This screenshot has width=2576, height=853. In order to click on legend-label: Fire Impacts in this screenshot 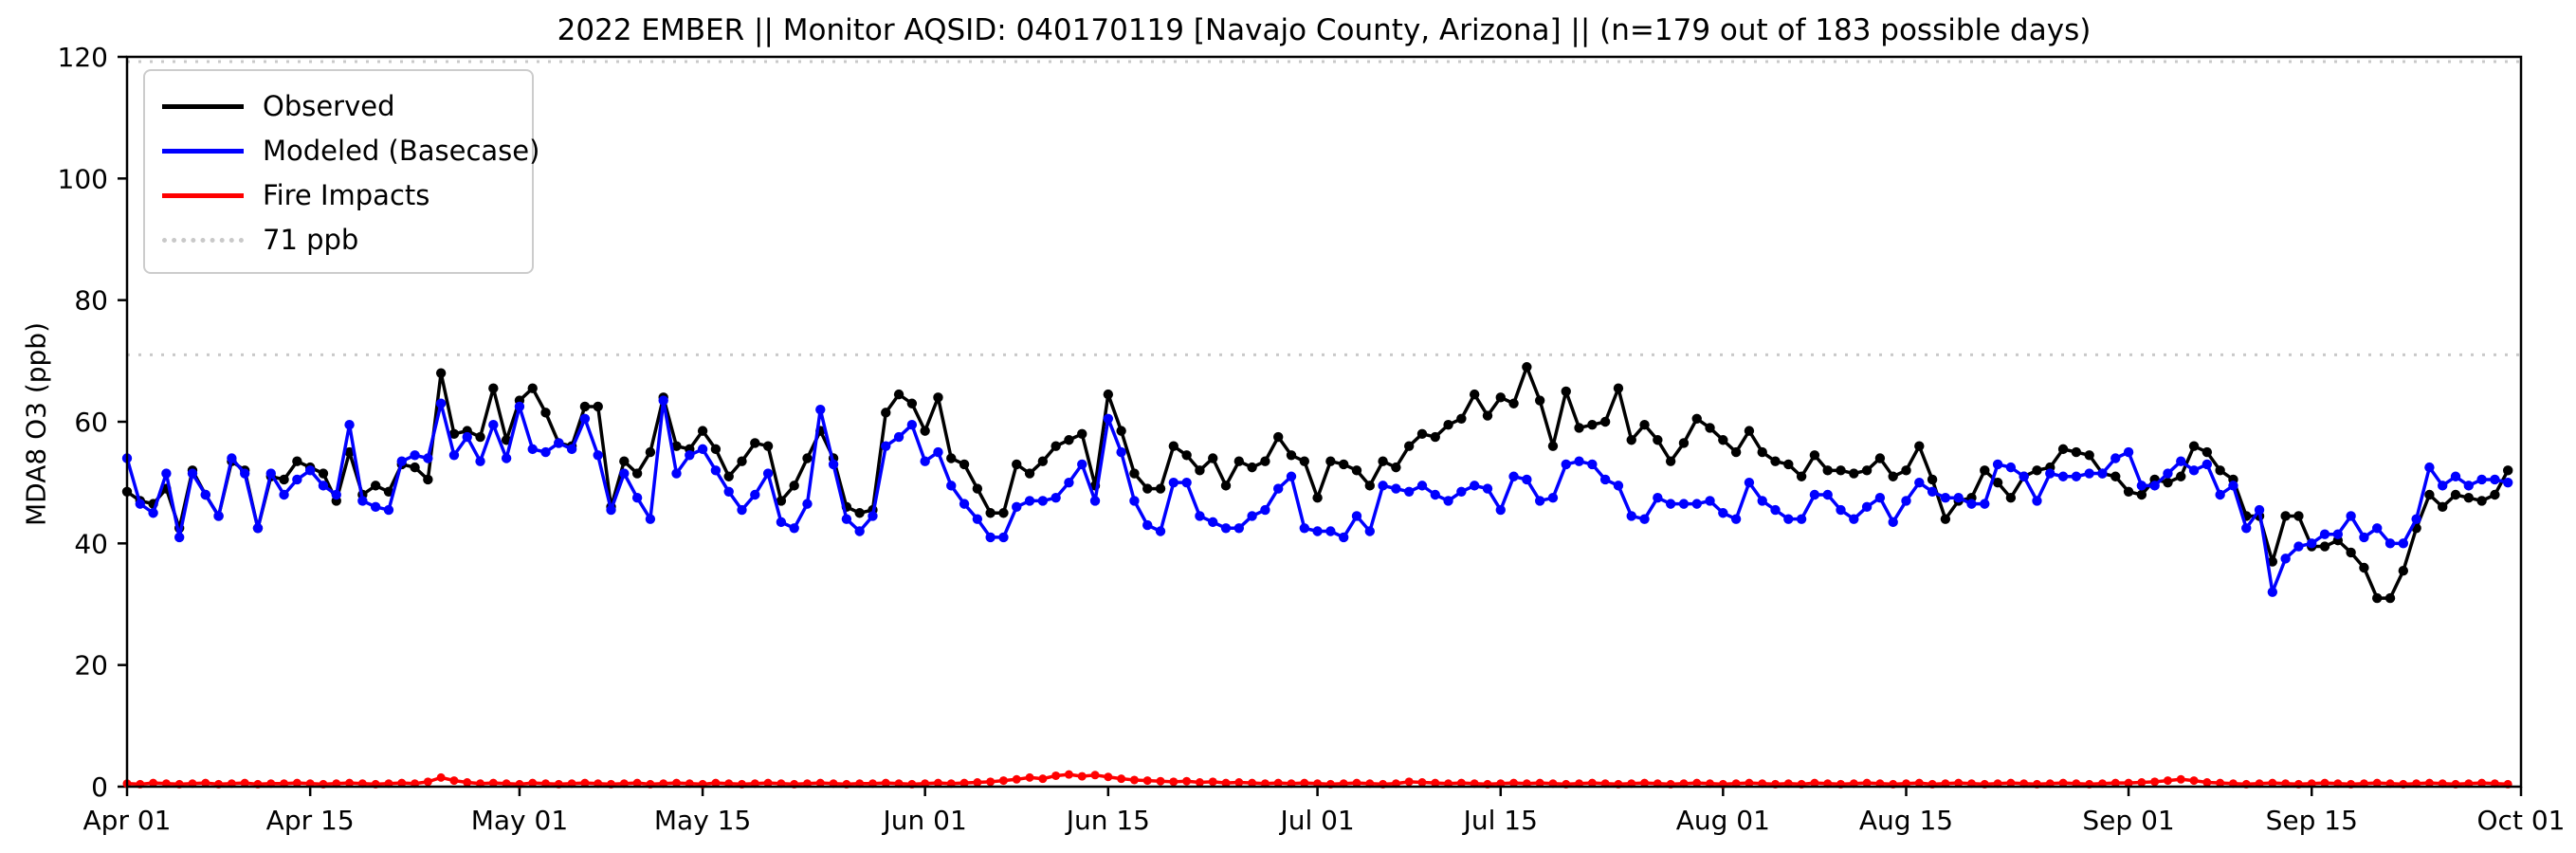, I will do `click(346, 195)`.